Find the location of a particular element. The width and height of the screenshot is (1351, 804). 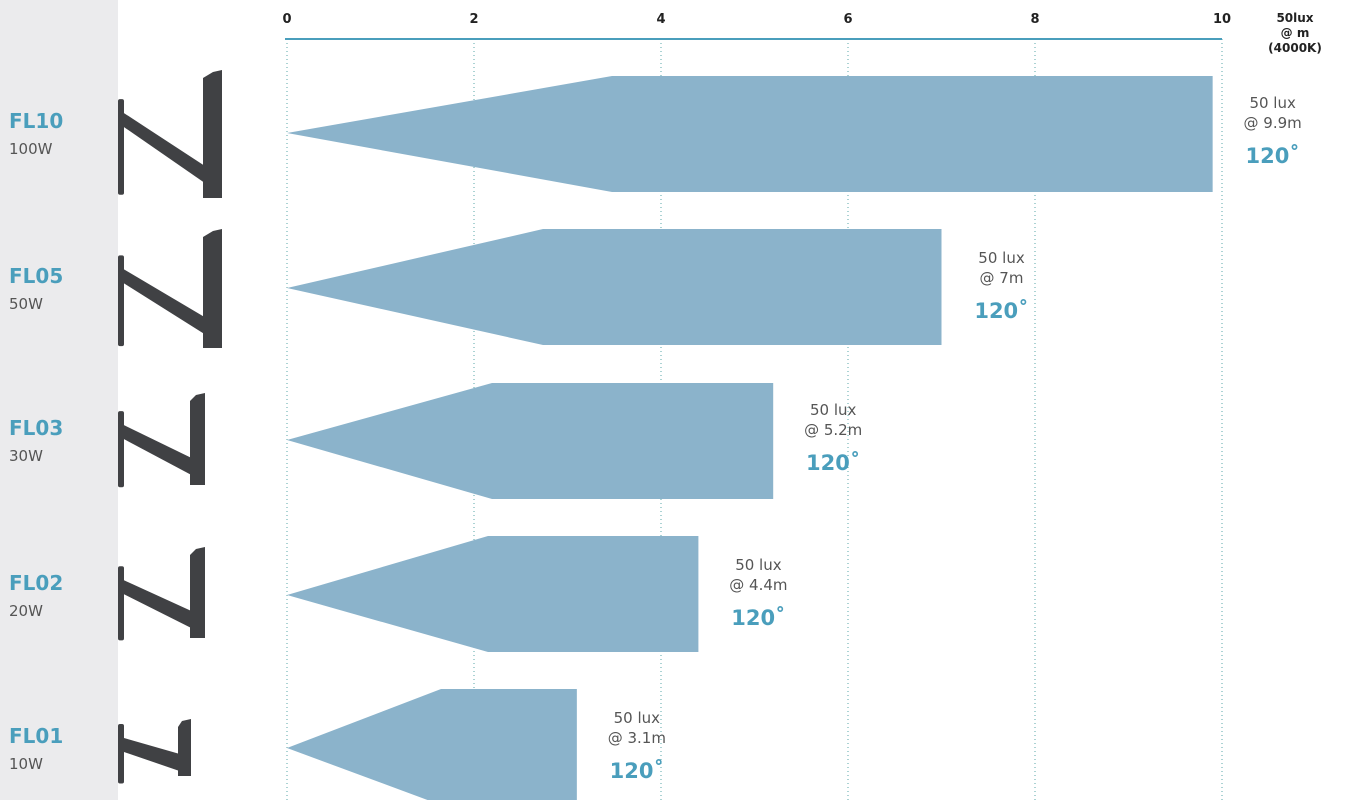

model-sidebar is located at coordinates (59, 400).